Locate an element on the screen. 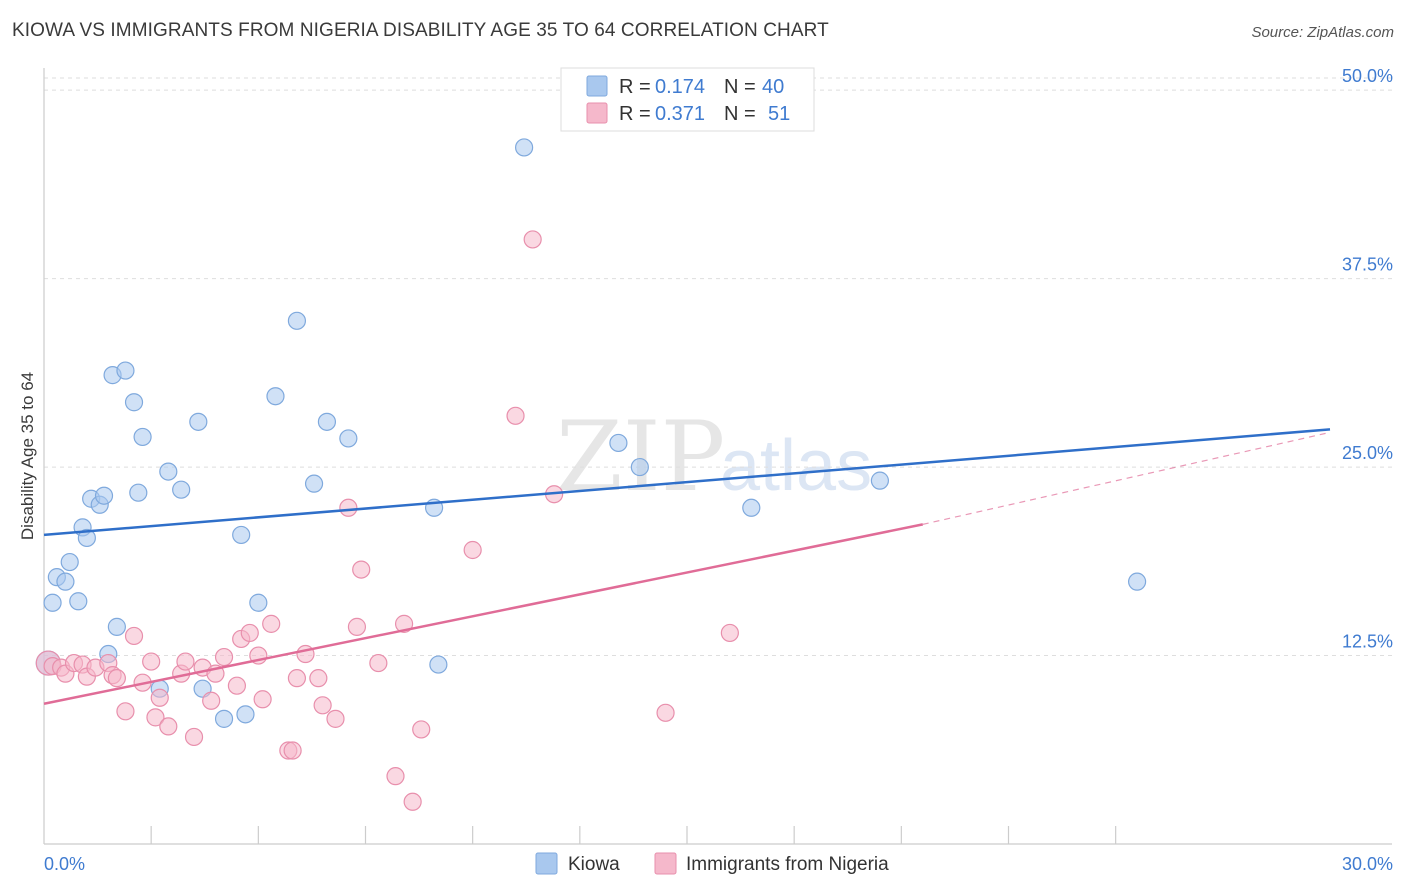 The width and height of the screenshot is (1406, 892). legend-n-value-nigeria: 51 is located at coordinates (779, 114).